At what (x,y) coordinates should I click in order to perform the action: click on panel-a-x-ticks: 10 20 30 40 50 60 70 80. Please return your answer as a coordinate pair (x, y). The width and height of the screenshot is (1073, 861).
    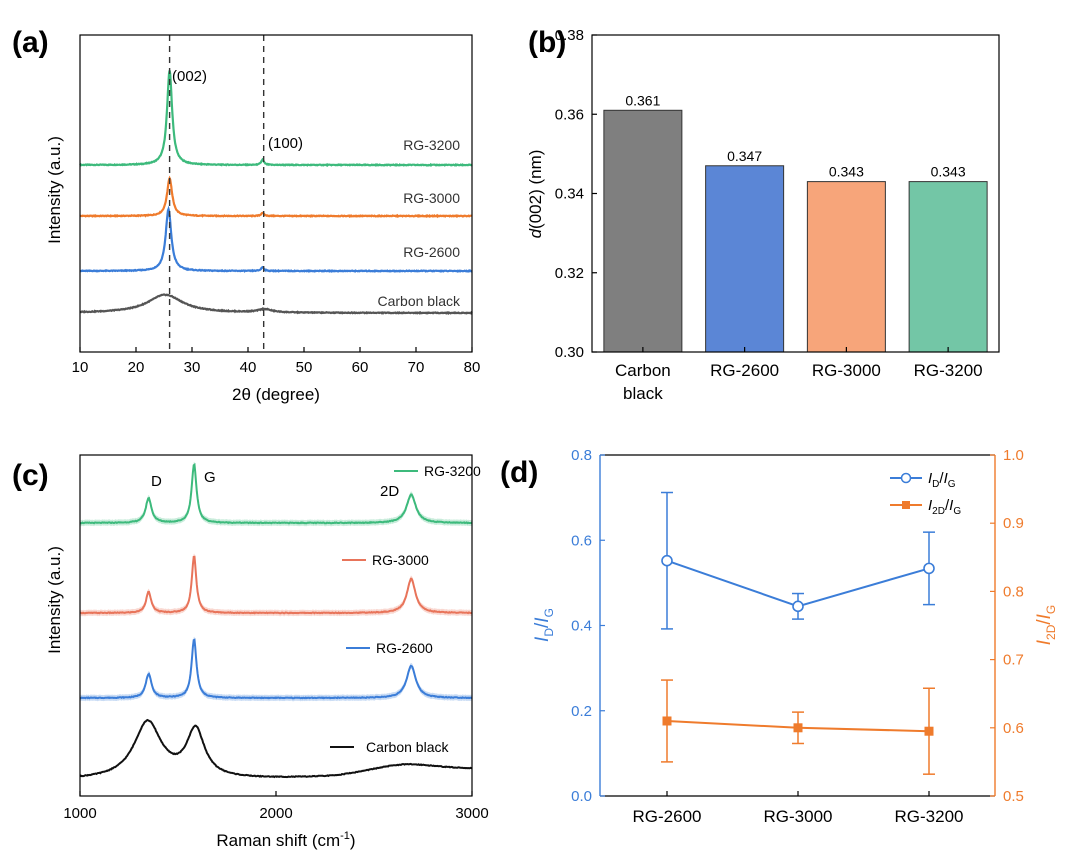
    Looking at the image, I should click on (276, 361).